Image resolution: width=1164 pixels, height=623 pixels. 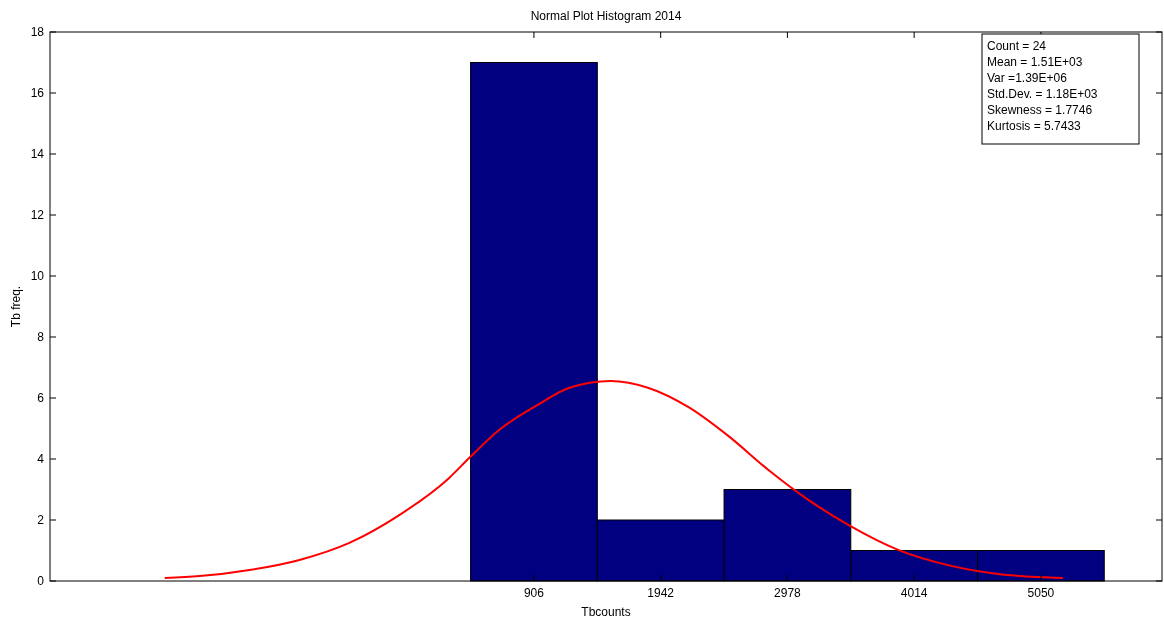 I want to click on chart-title: Normal Plot Histogram 2014, so click(x=606, y=16).